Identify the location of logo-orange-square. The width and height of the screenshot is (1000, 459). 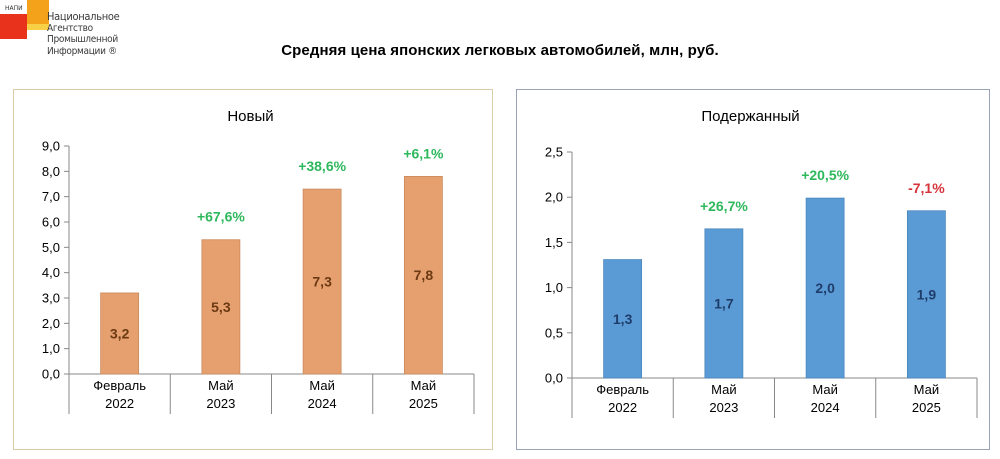
(38, 12).